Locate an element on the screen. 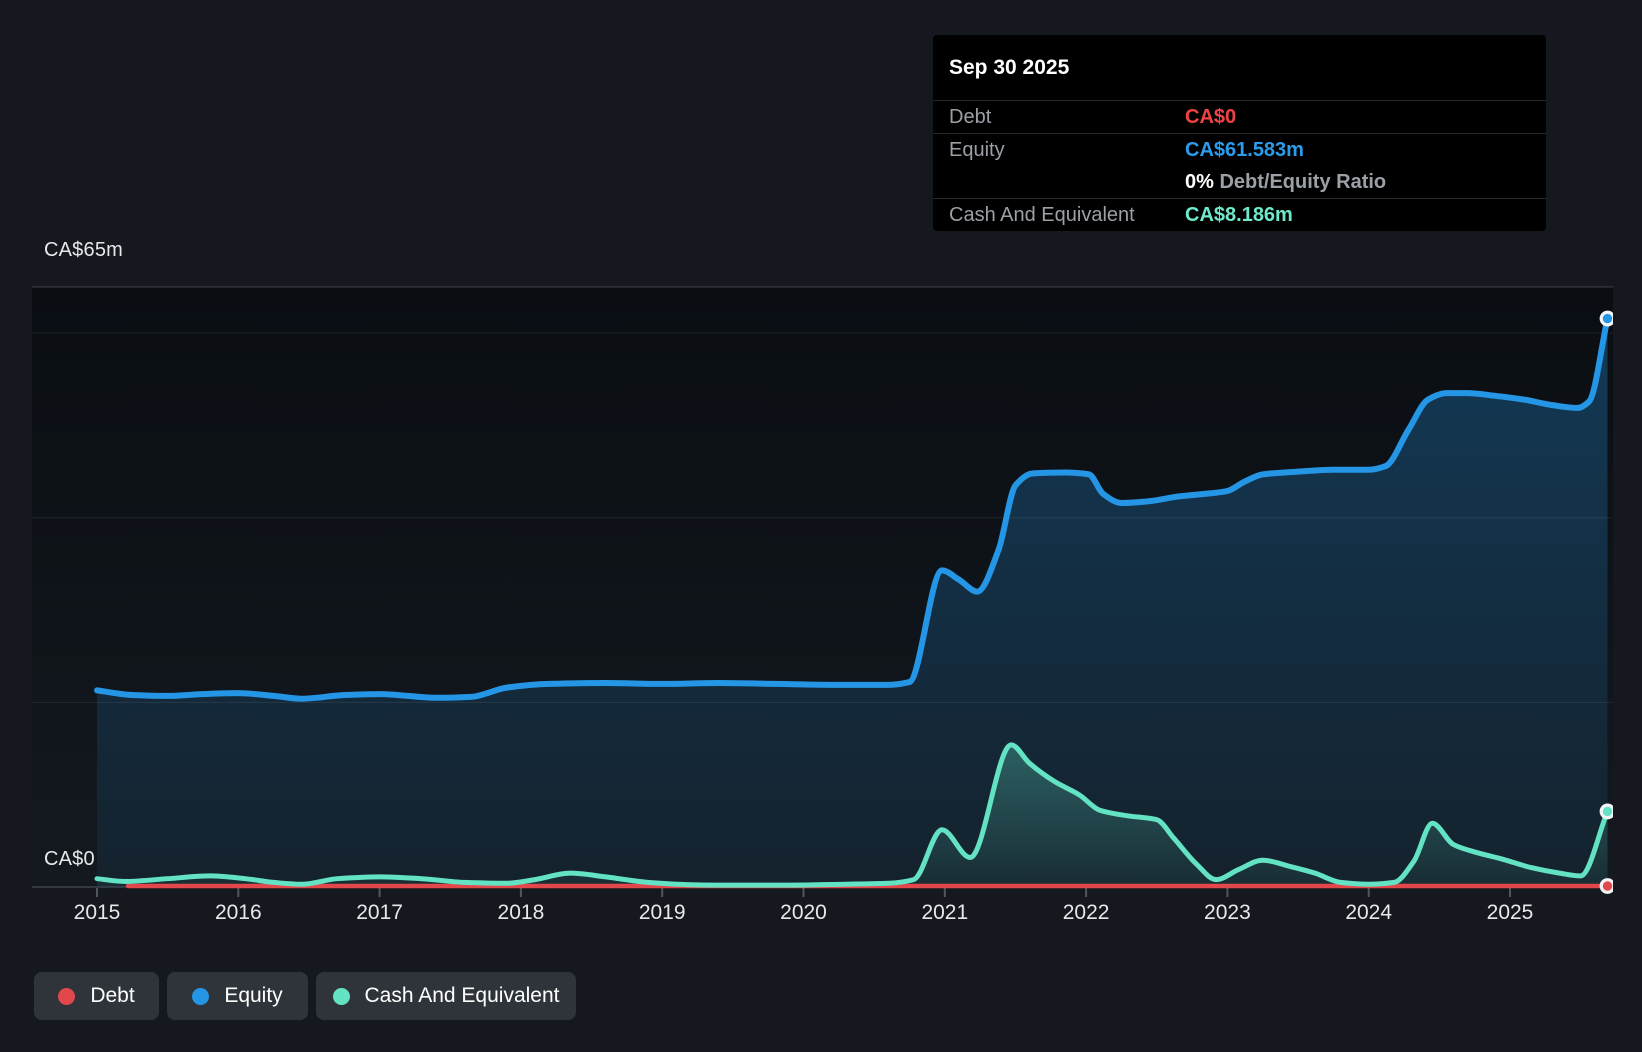  legend-item-cash: Cash And Equivalent is located at coordinates (446, 996).